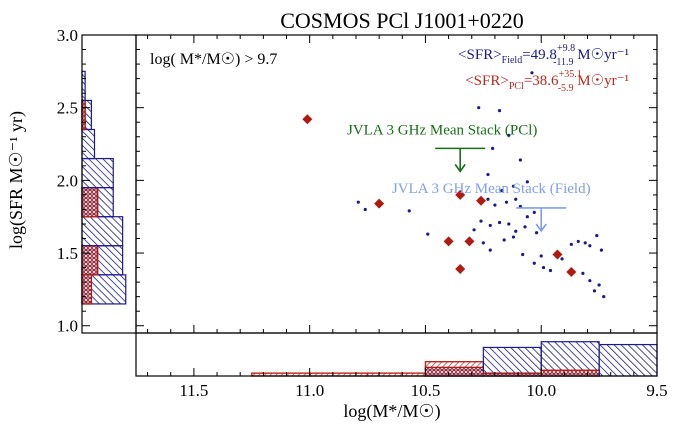  I want to click on legend-field-value: =49.8, so click(539, 55).